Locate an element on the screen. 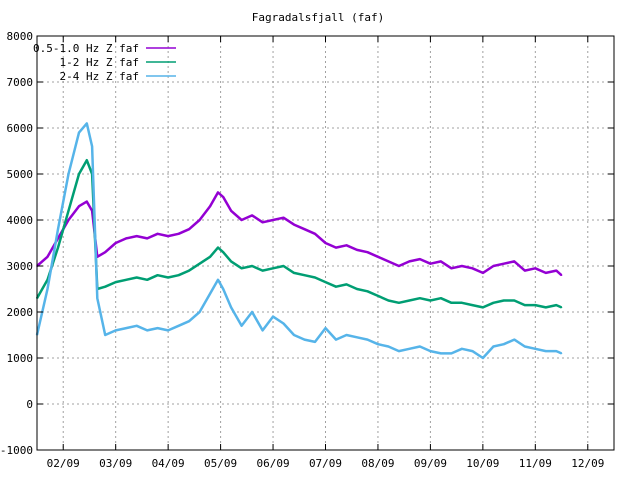 This screenshot has height=483, width=635. legend-label: 2-4 Hz Z faf is located at coordinates (99, 76).